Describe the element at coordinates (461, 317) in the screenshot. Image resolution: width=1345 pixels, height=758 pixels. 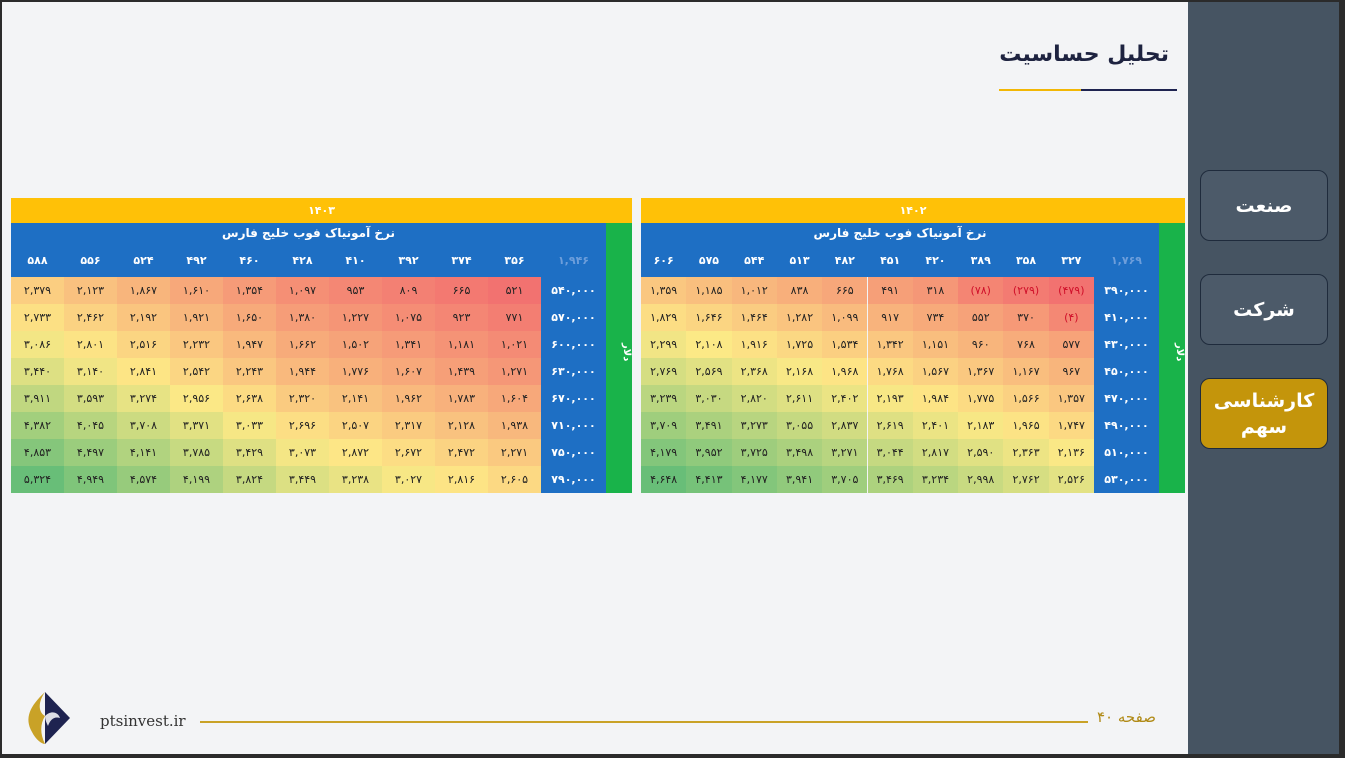
I see `value-cell: ۹۲۳` at that location.